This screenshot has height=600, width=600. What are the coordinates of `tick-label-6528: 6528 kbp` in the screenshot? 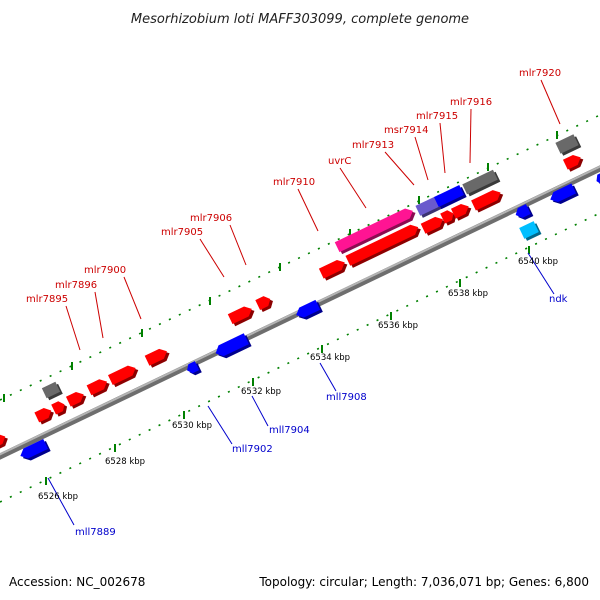 It's located at (125, 462).